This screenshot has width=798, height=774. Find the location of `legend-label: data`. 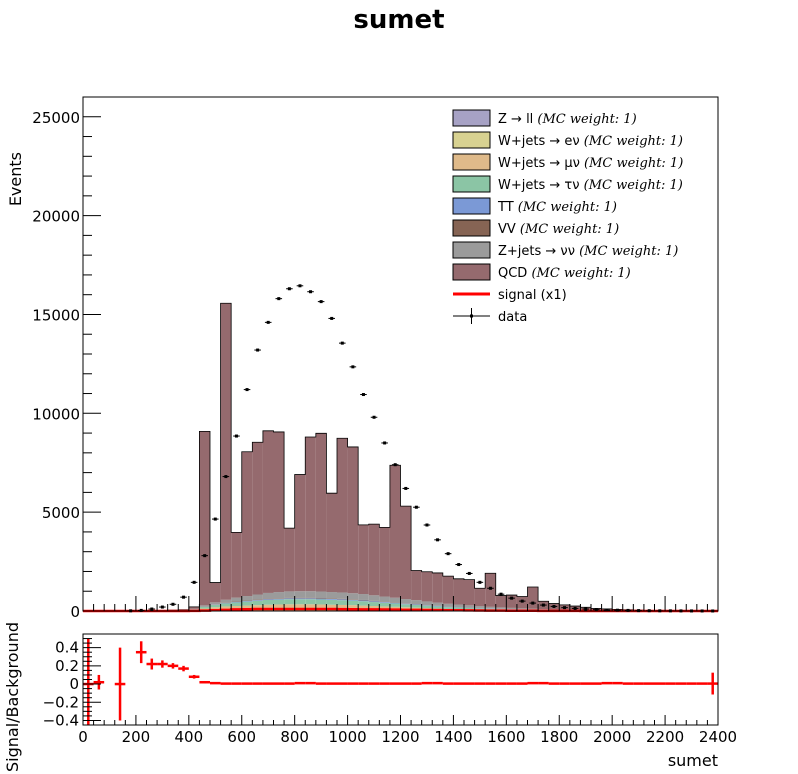

legend-label: data is located at coordinates (512, 317).